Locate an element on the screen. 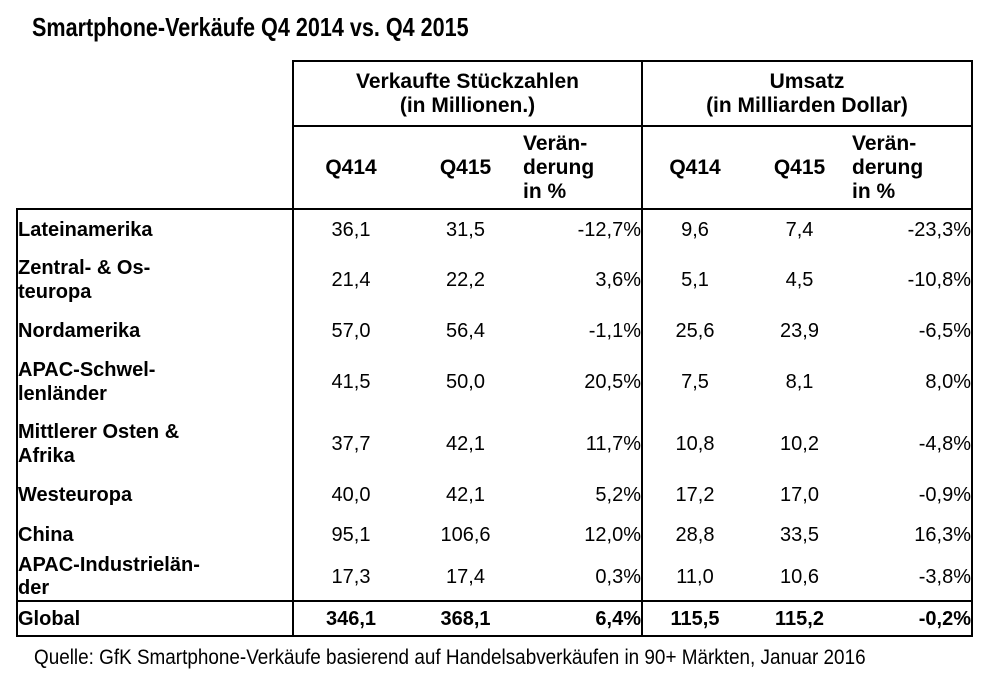 The height and width of the screenshot is (684, 1000). revenue-q415-cell: 8,1 is located at coordinates (799, 382).